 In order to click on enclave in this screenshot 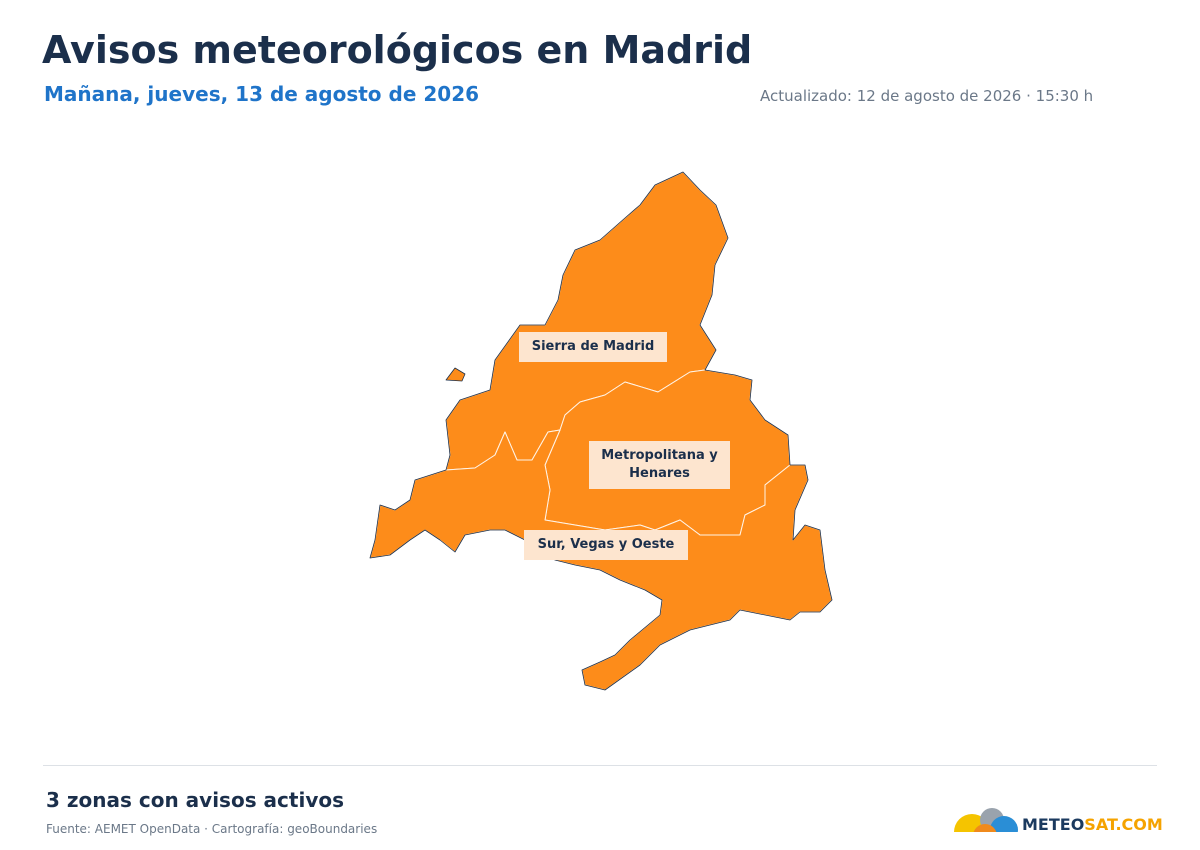, I will do `click(455, 374)`.